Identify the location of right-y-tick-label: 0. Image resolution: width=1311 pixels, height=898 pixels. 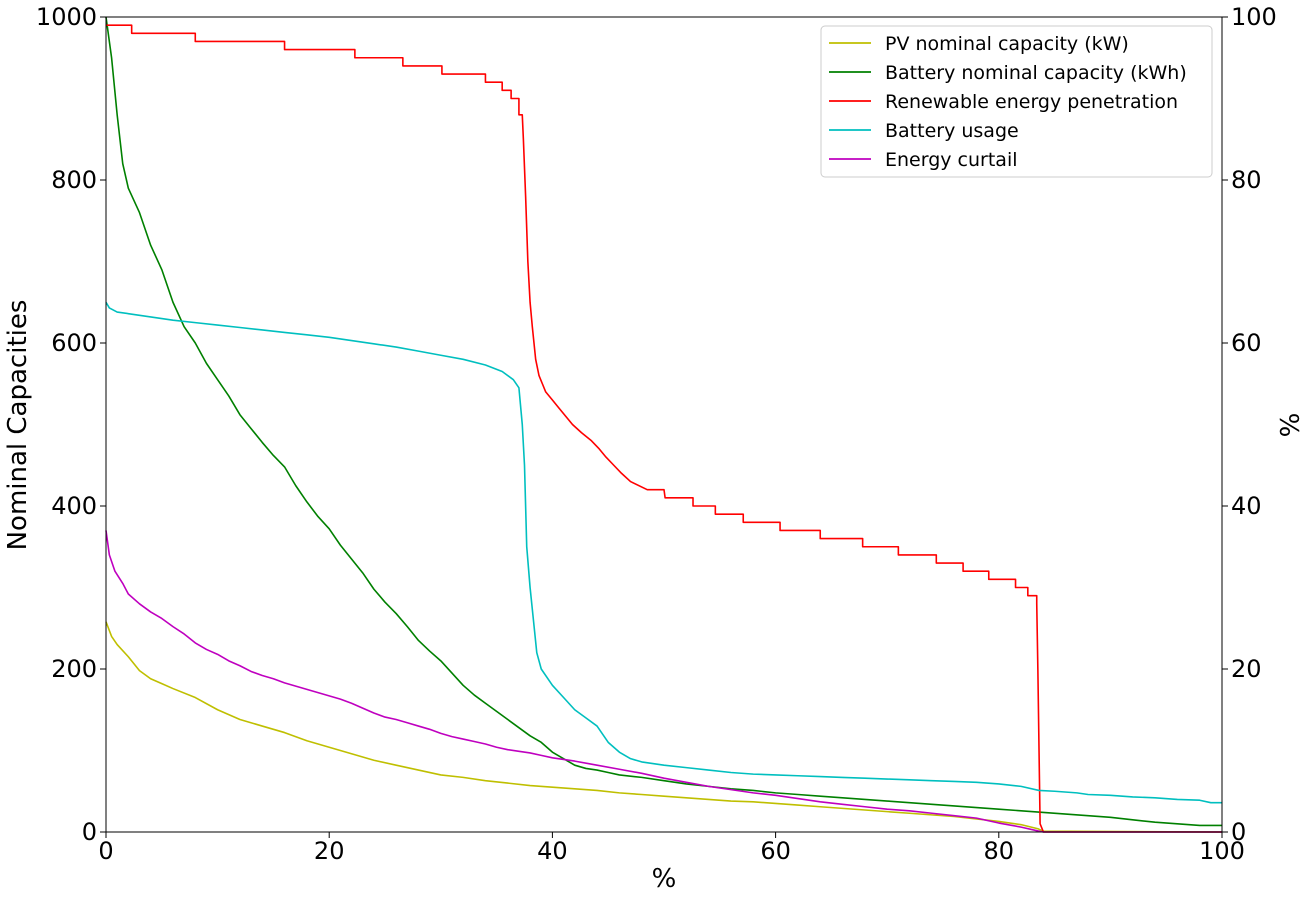
(1238, 832).